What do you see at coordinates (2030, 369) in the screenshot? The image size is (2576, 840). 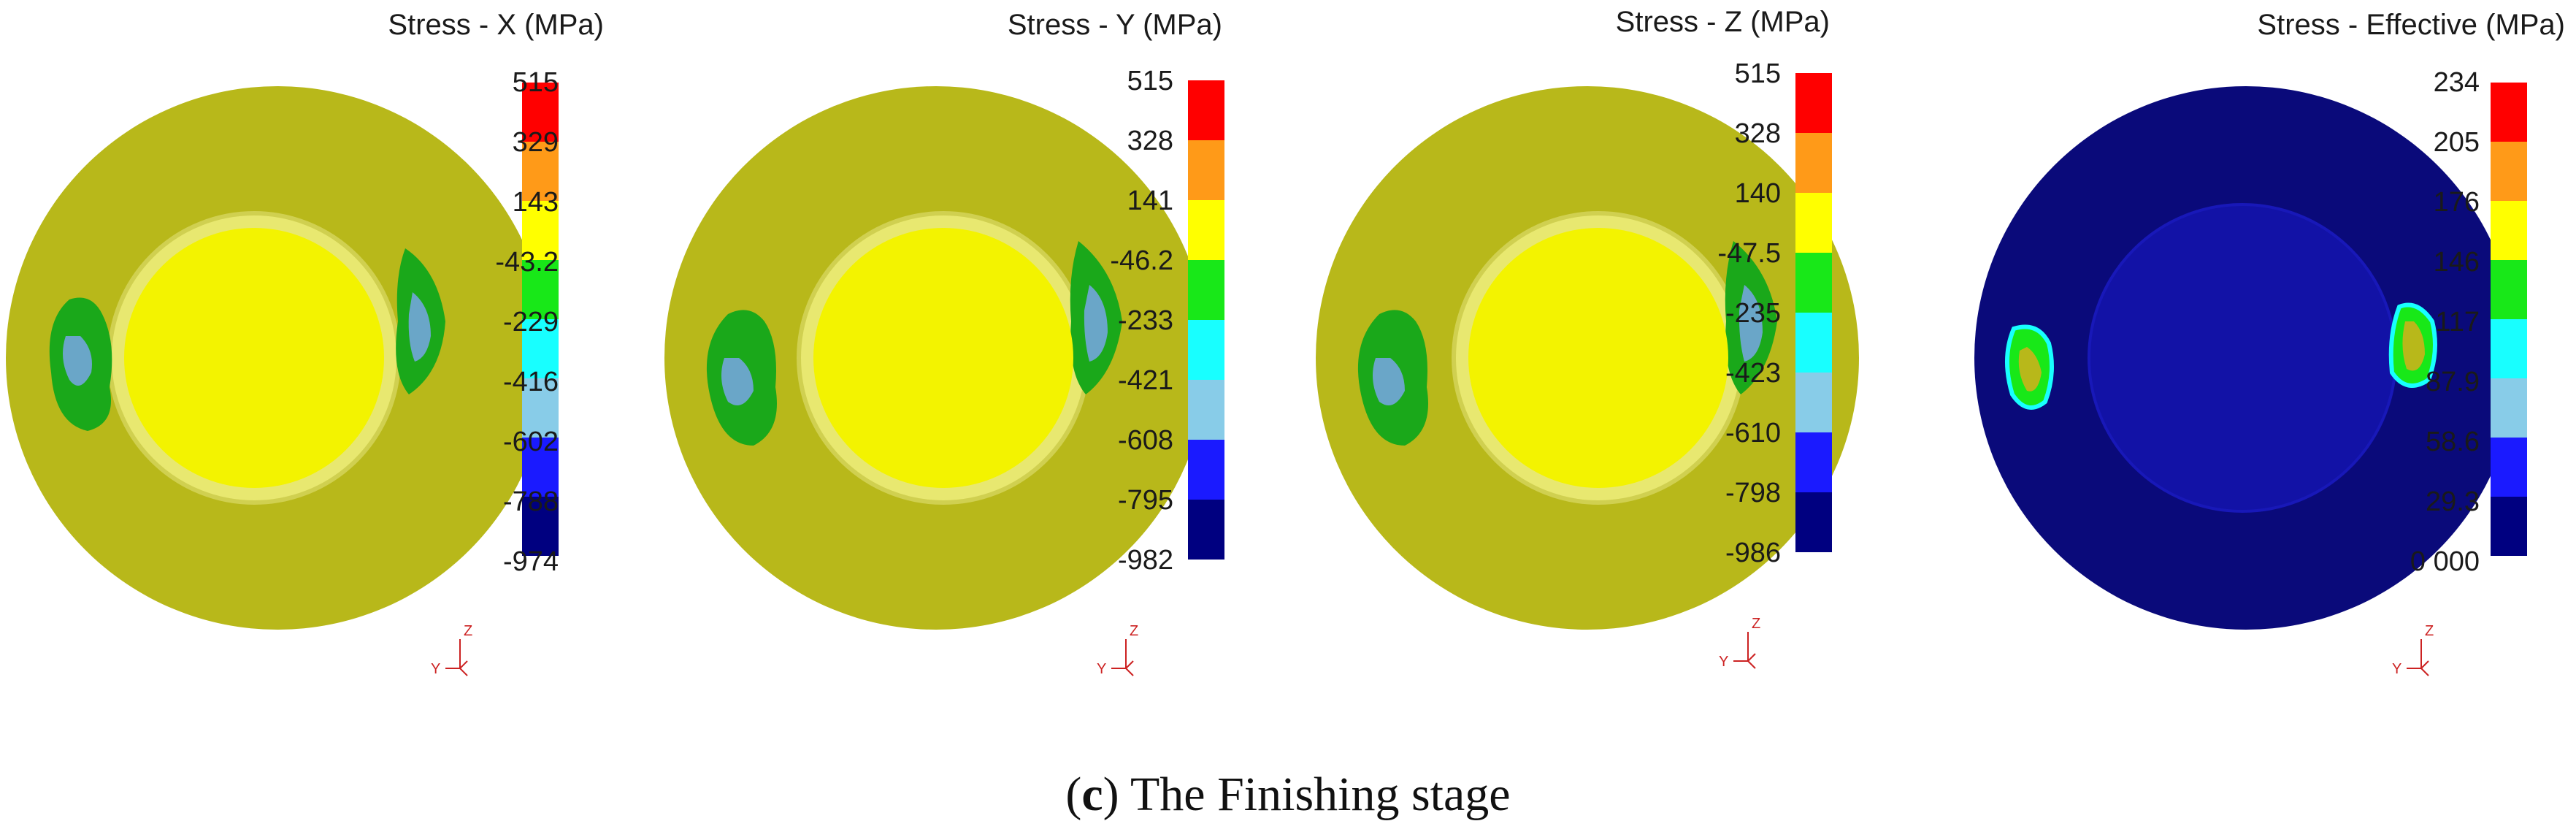 I see `left-hotspot-core` at bounding box center [2030, 369].